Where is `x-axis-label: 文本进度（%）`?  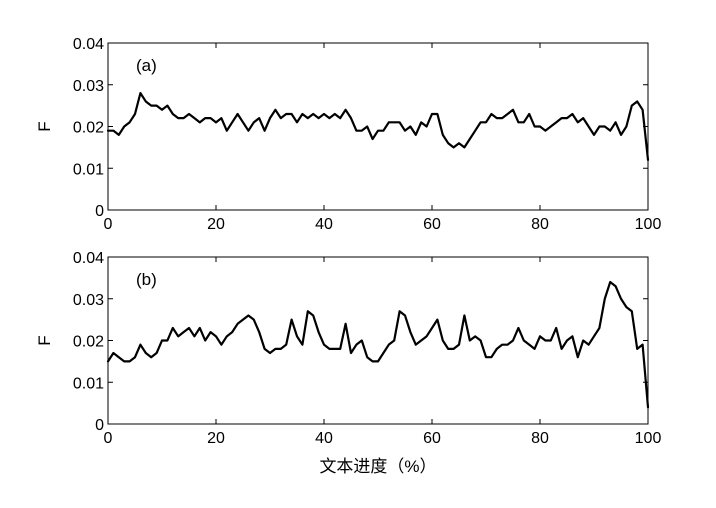
x-axis-label: 文本进度（%） is located at coordinates (377, 466).